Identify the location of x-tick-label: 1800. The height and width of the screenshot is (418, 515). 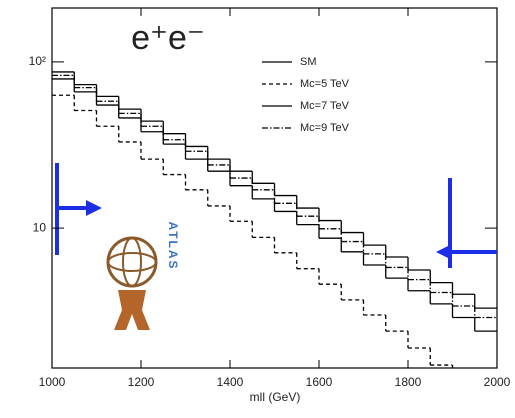
(408, 382).